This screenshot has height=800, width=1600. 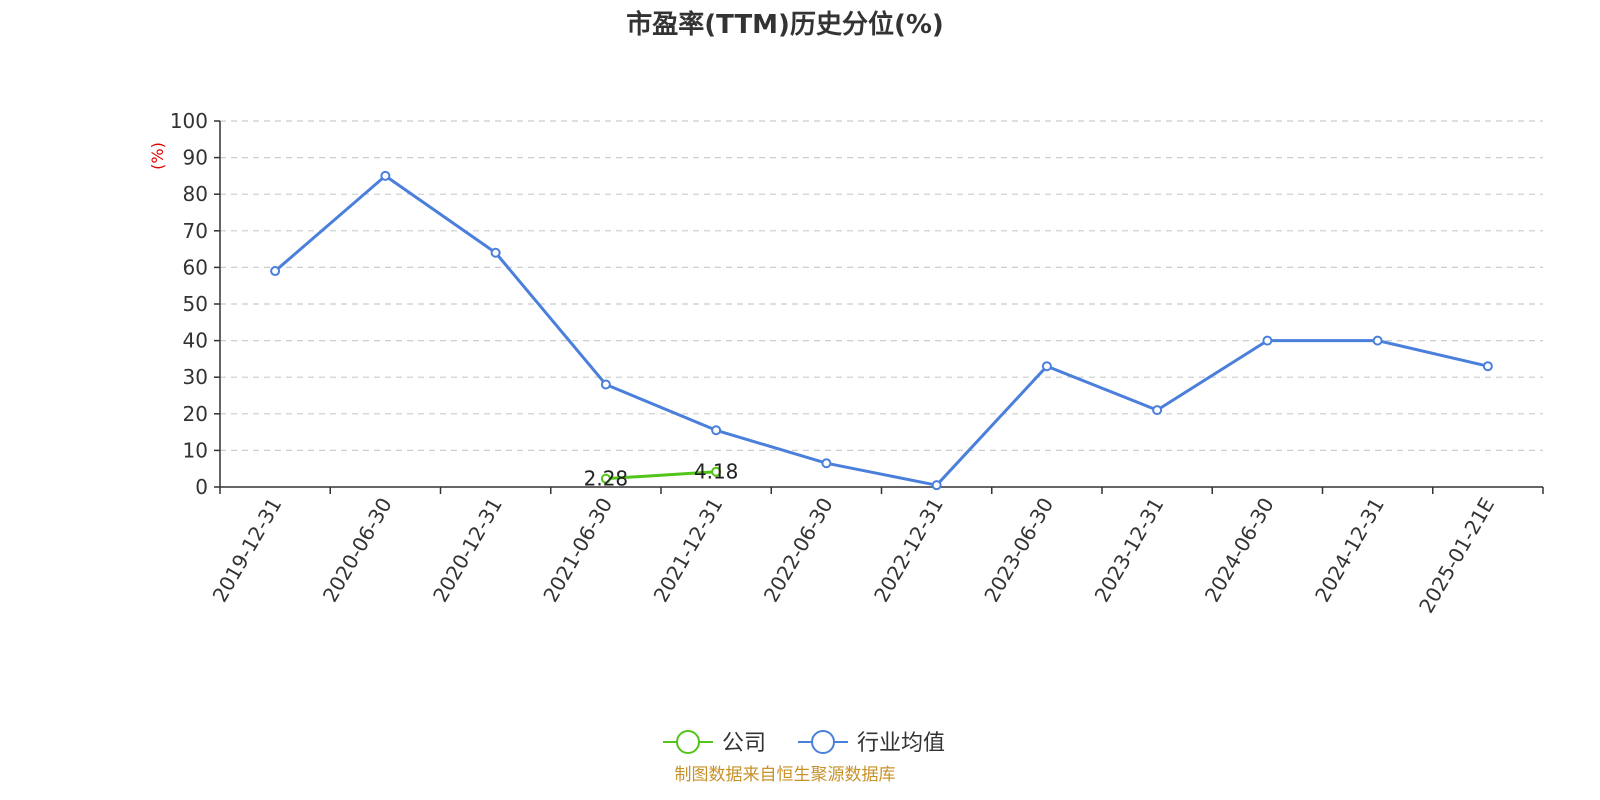 What do you see at coordinates (688, 550) in the screenshot?
I see `x-tick-label: 2021-12-31` at bounding box center [688, 550].